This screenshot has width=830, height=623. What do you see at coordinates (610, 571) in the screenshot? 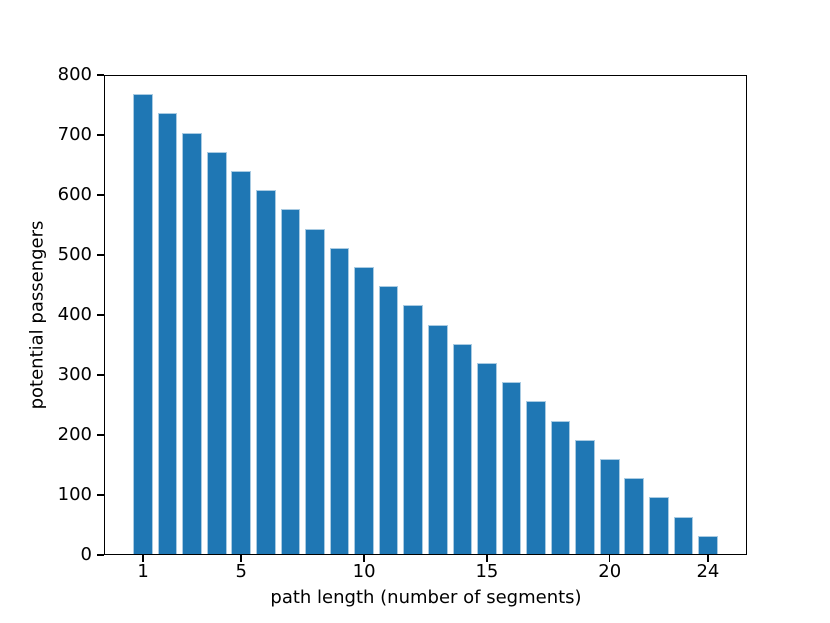
I see `x-tick-label: 20` at bounding box center [610, 571].